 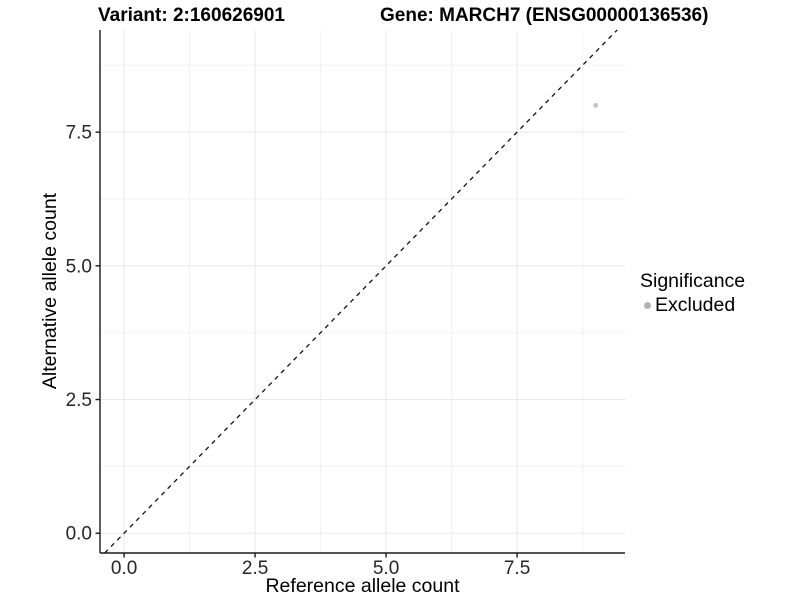 I want to click on legend: Significance Excluded, so click(x=692, y=293).